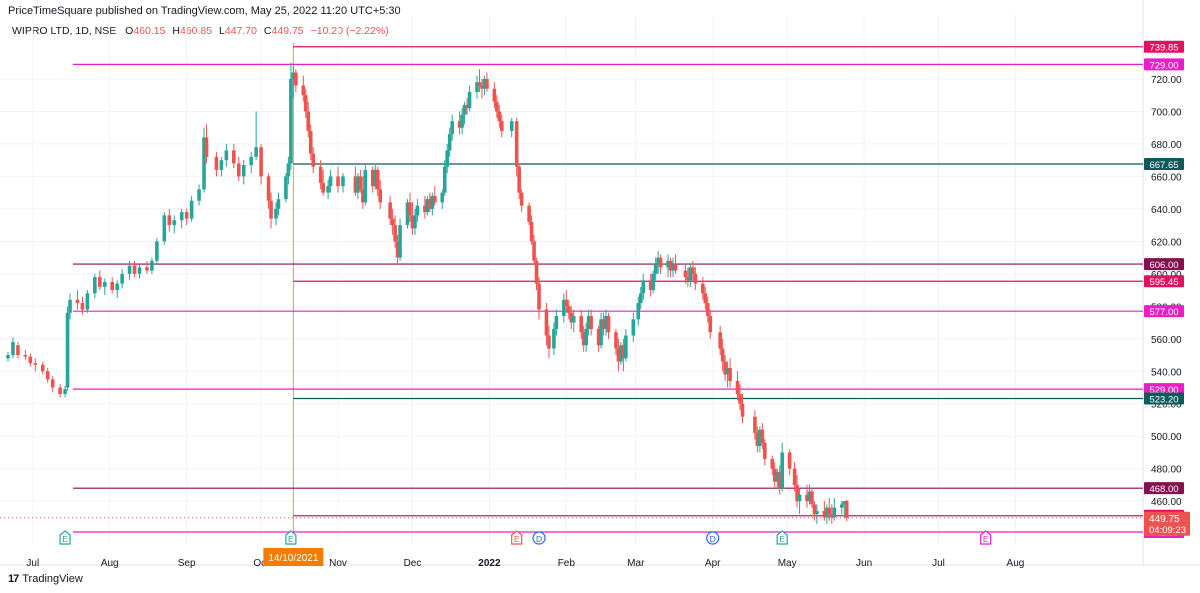 The height and width of the screenshot is (593, 1200). What do you see at coordinates (713, 563) in the screenshot?
I see `time-tick-label: Apr` at bounding box center [713, 563].